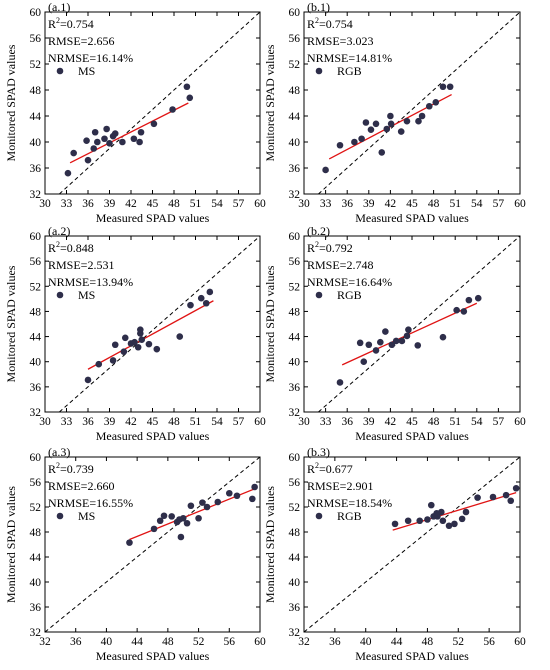 Image resolution: width=550 pixels, height=670 pixels. I want to click on r-squared-value: =0.754, so click(336, 24).